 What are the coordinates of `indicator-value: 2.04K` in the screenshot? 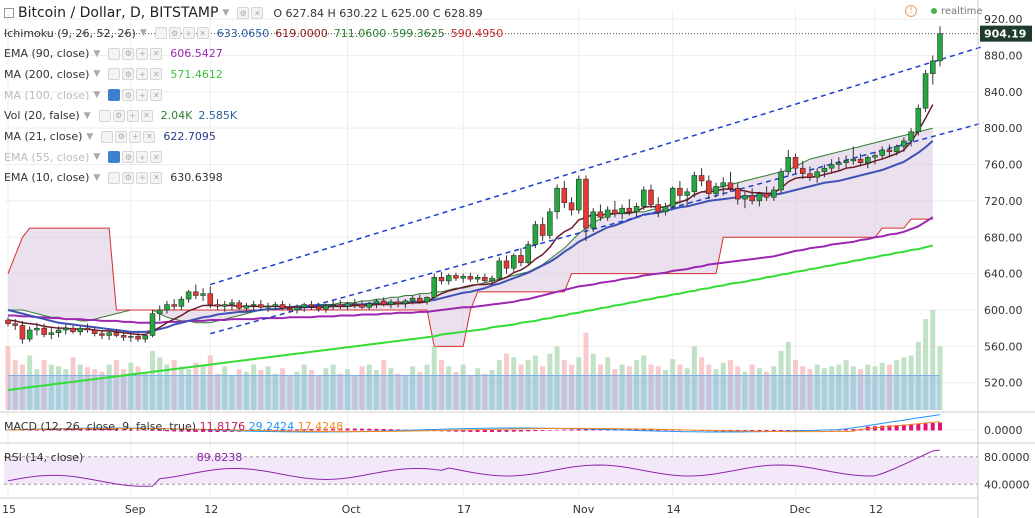 It's located at (176, 116).